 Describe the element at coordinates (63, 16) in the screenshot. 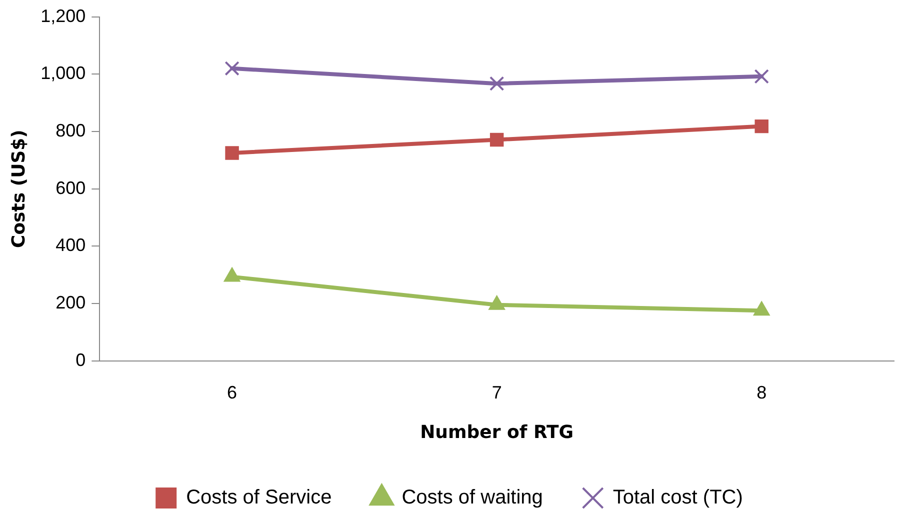

I see `y-tick-label: 1,200` at that location.